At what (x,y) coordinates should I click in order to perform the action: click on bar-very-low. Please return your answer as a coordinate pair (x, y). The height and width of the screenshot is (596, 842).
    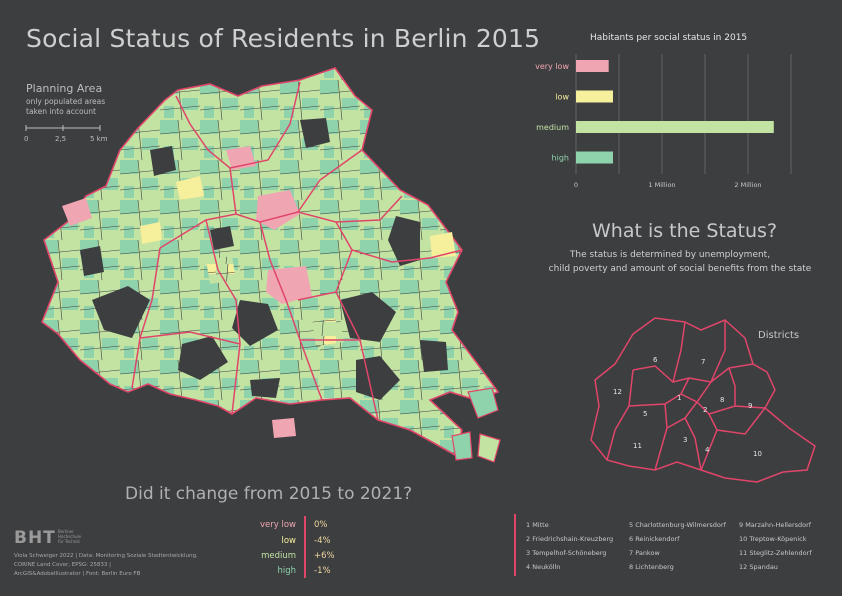
    Looking at the image, I should click on (592, 66).